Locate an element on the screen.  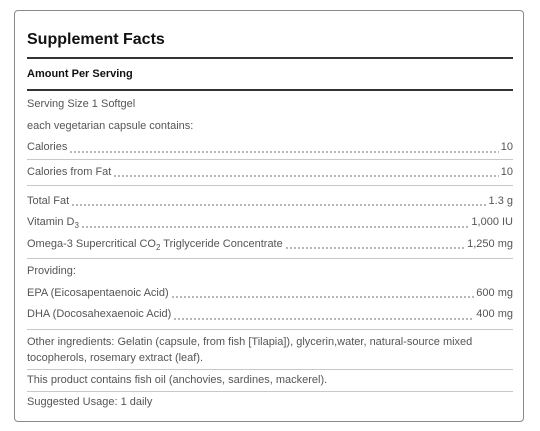
nutrient-value: 400 mg is located at coordinates (494, 314).